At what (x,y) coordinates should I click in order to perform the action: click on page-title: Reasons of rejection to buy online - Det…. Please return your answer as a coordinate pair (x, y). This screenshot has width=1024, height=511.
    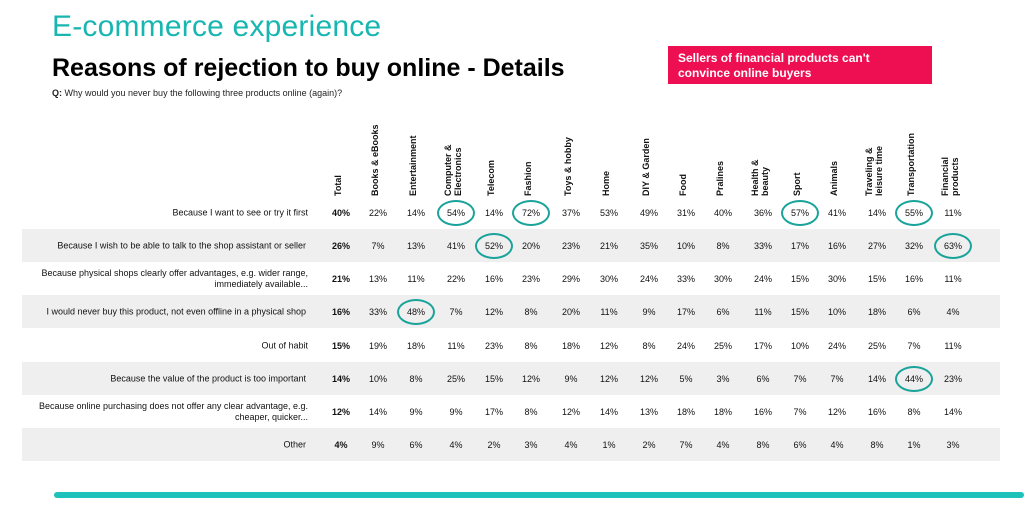
    Looking at the image, I should click on (308, 68).